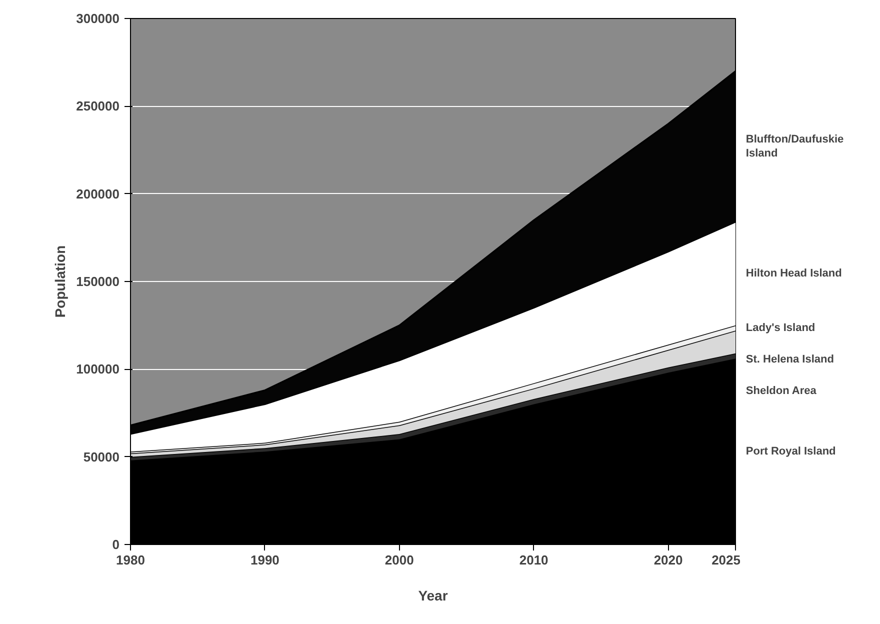  What do you see at coordinates (265, 560) in the screenshot?
I see `x-tick-label: 1990` at bounding box center [265, 560].